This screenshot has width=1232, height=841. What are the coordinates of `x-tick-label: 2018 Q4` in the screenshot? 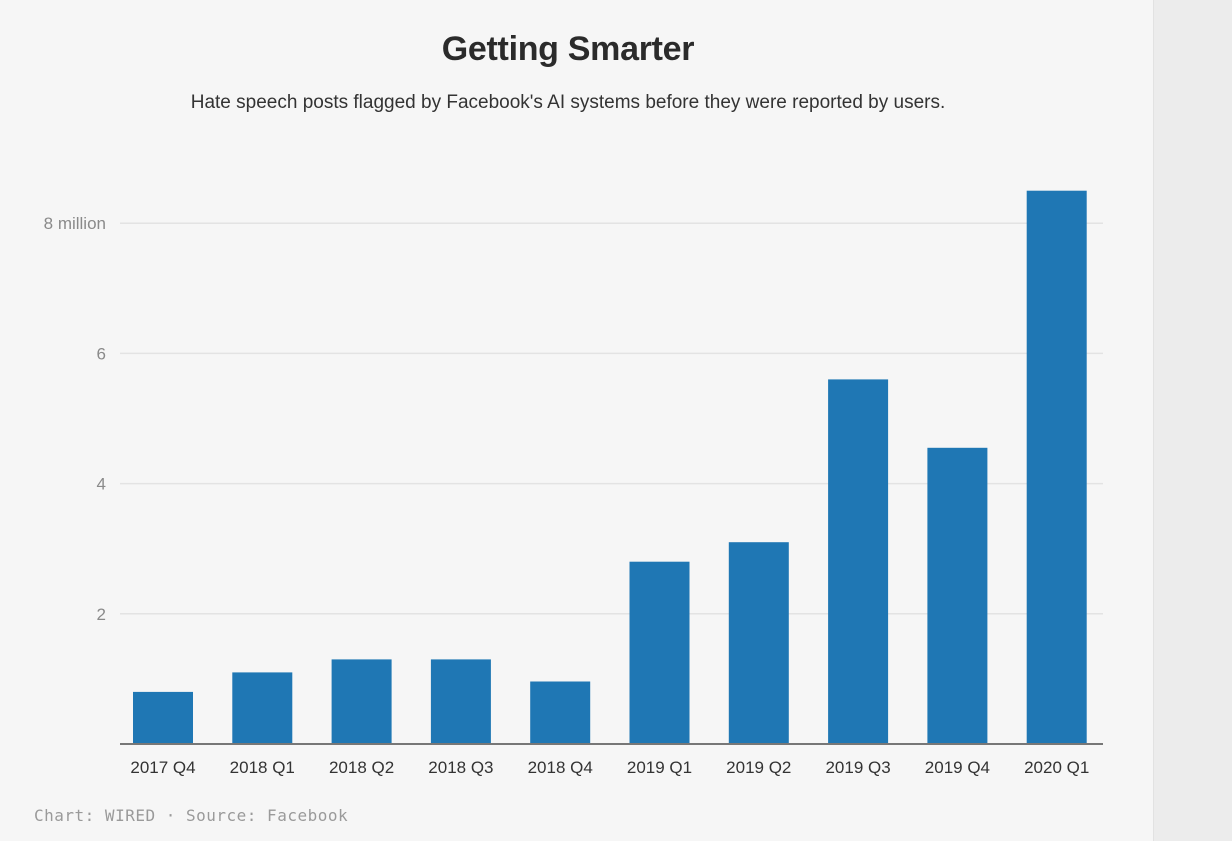 It's located at (560, 767).